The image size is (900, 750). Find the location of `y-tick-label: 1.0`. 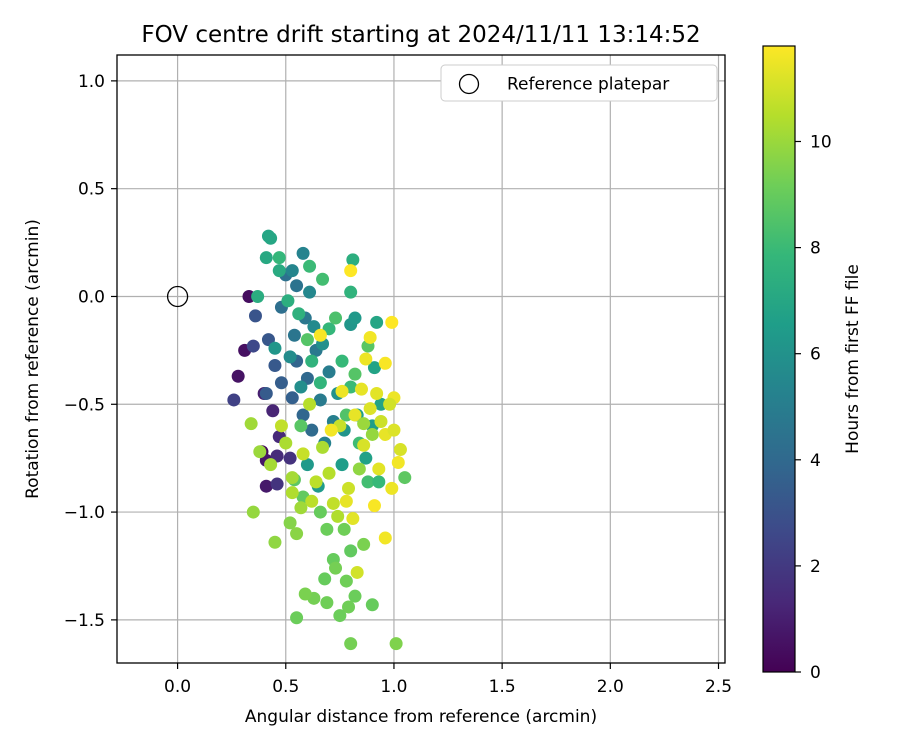

y-tick-label: 1.0 is located at coordinates (91, 82).